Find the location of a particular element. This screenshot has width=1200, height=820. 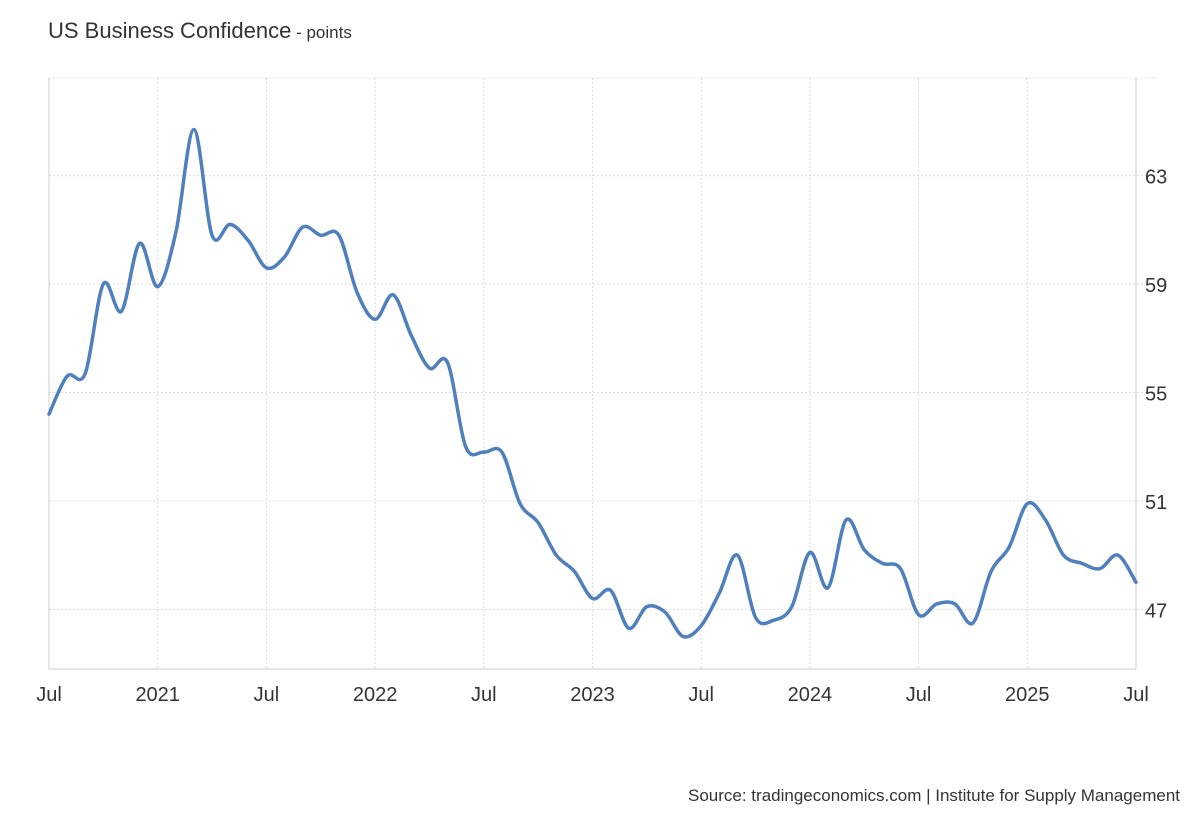

y-tick-label: 47 is located at coordinates (1156, 611).